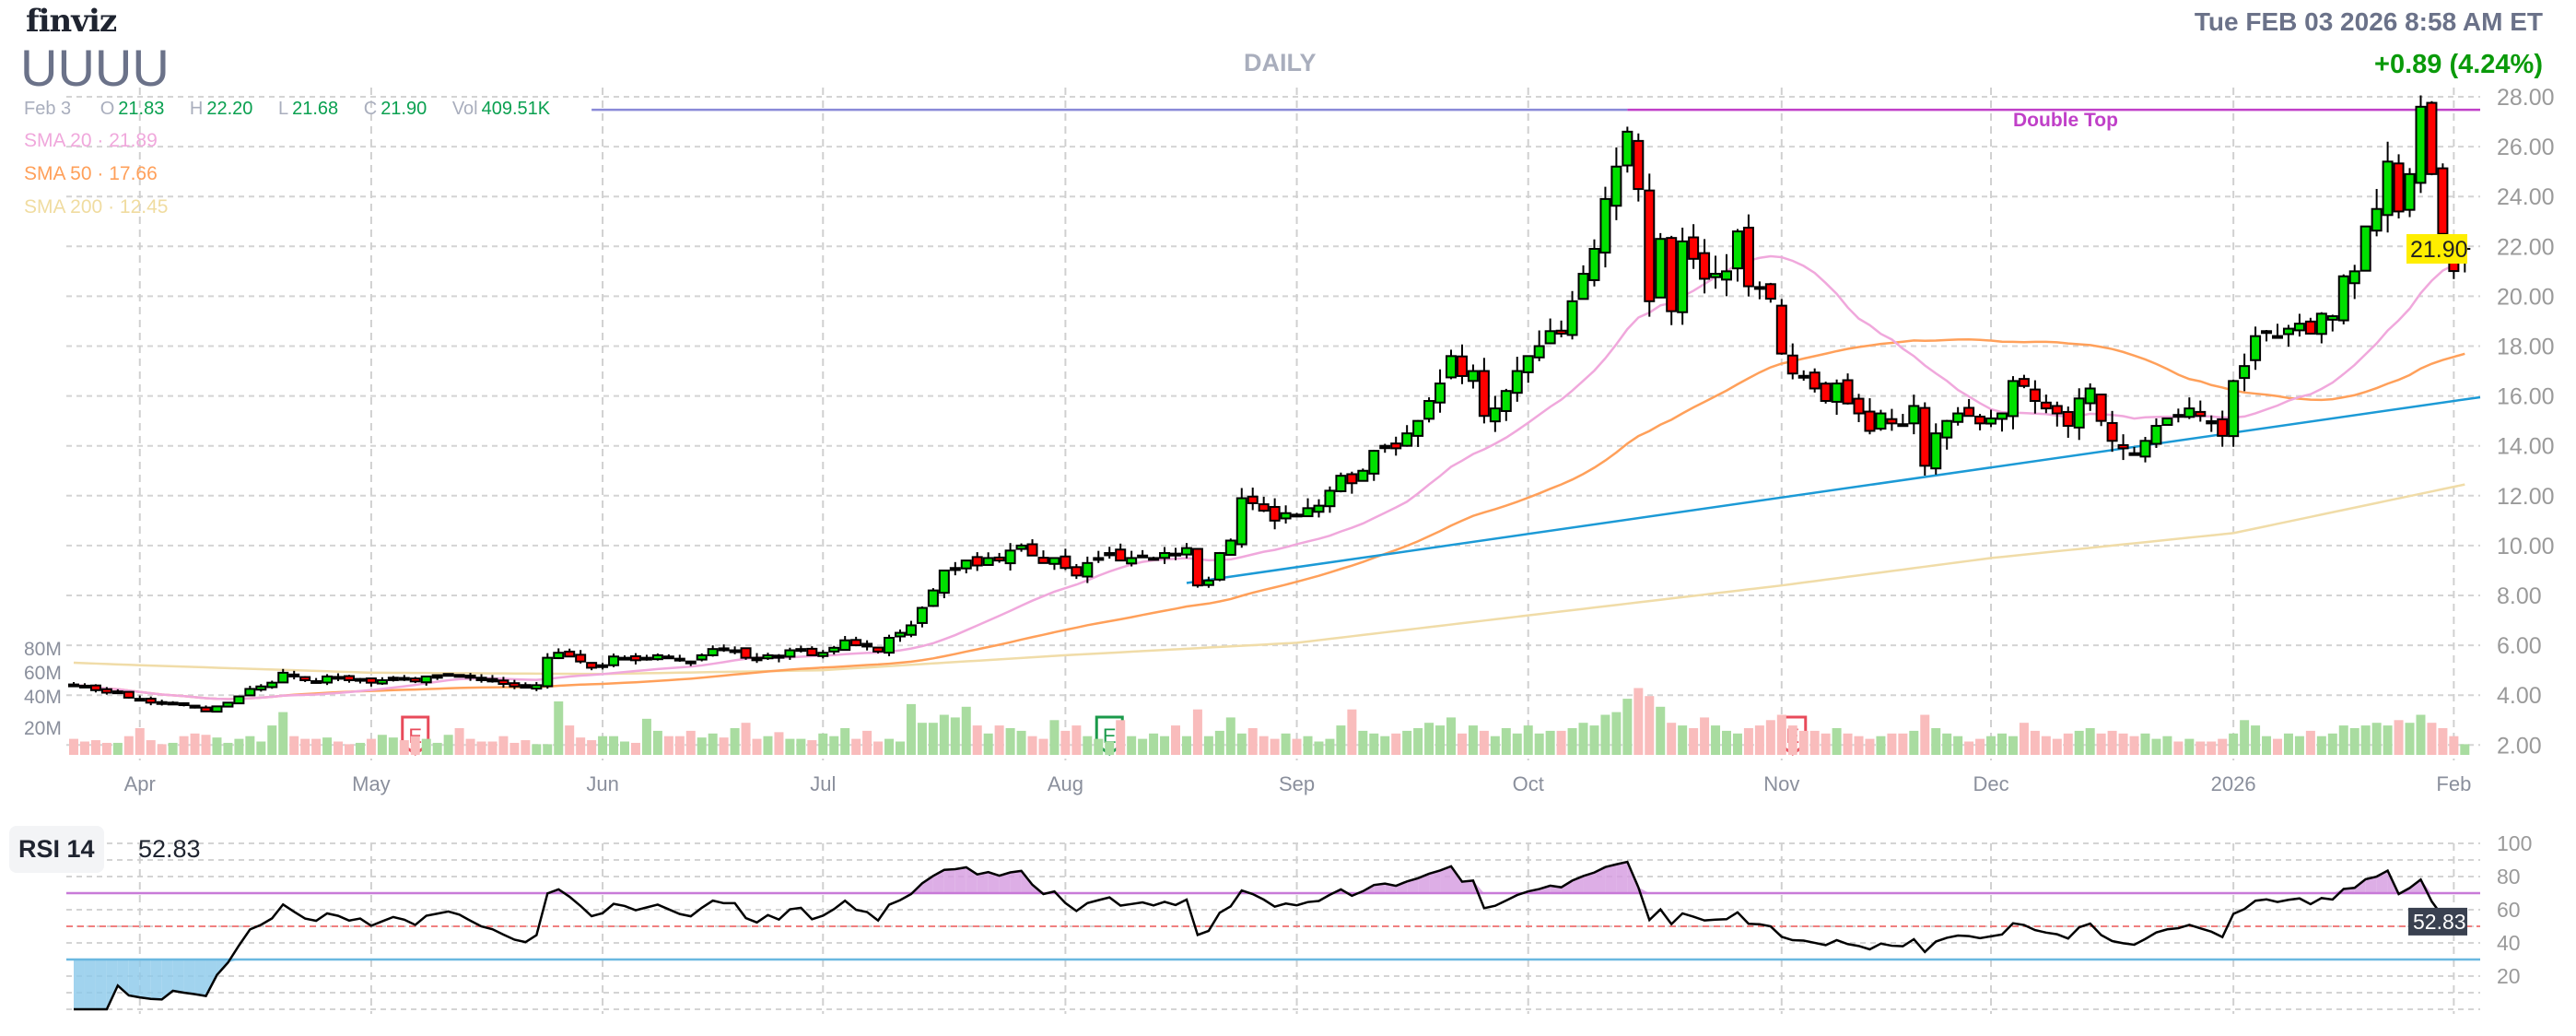 This screenshot has width=2576, height=1036. What do you see at coordinates (2509, 877) in the screenshot?
I see `rsi-tick-label: 80` at bounding box center [2509, 877].